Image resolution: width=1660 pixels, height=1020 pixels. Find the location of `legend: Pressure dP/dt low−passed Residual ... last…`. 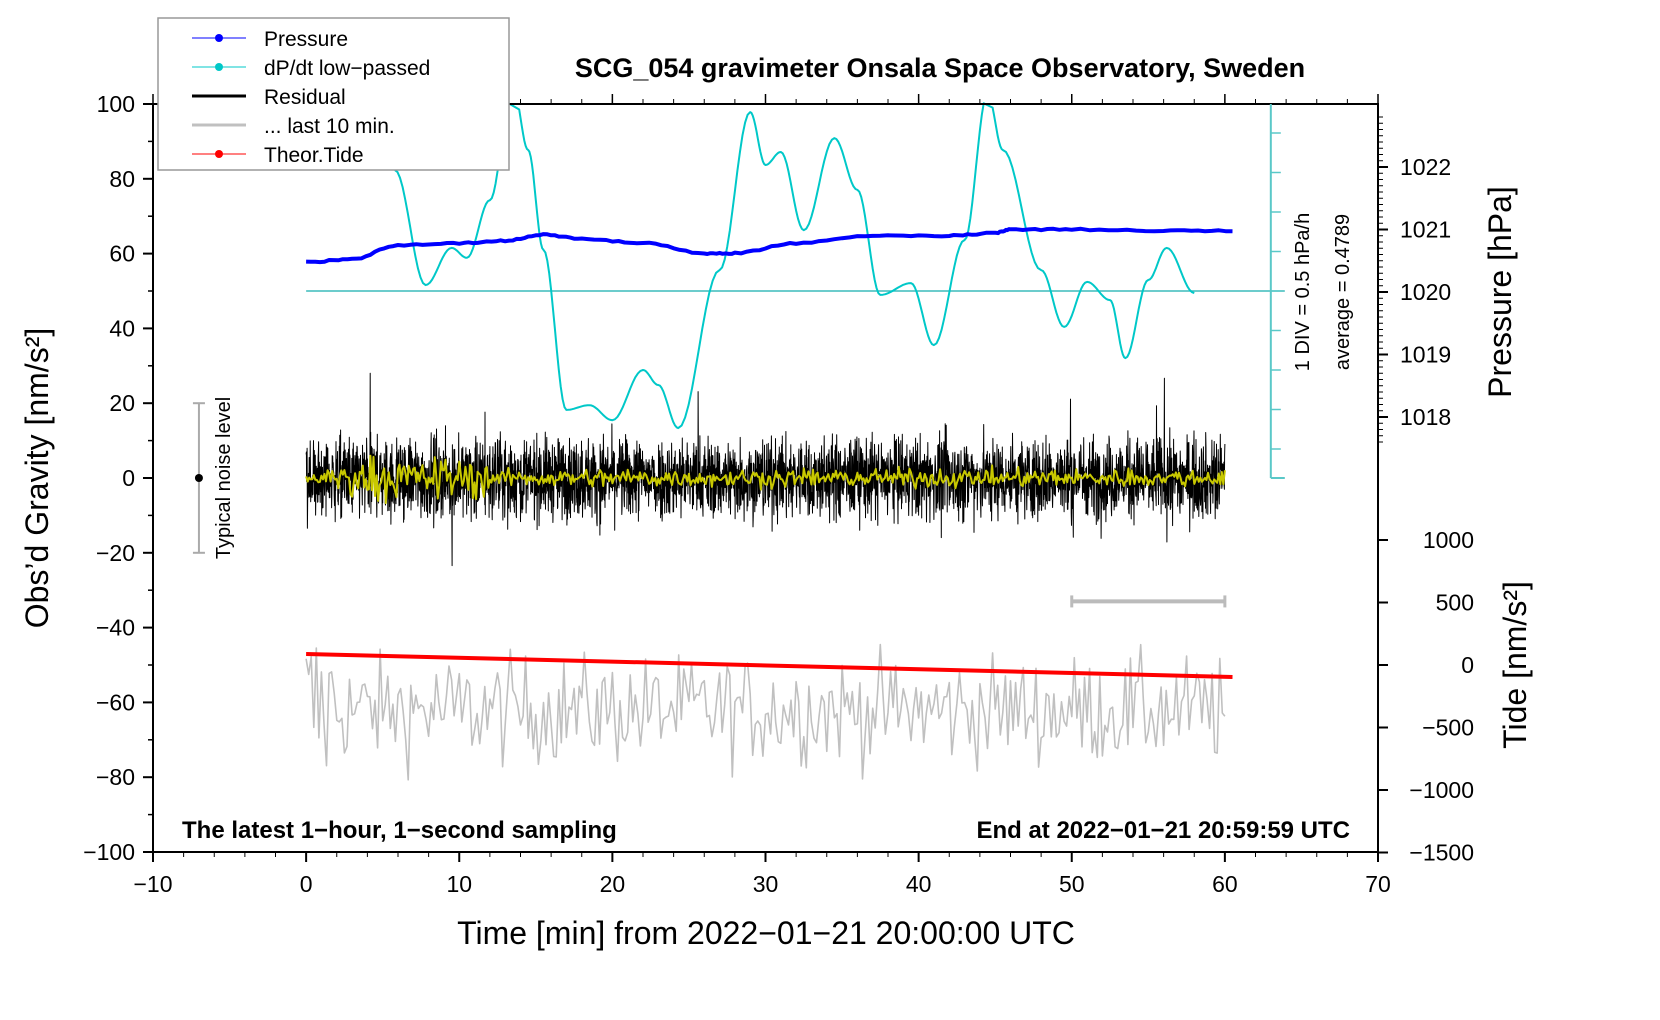

legend: Pressure dP/dt low−passed Residual ... last… is located at coordinates (333, 94).